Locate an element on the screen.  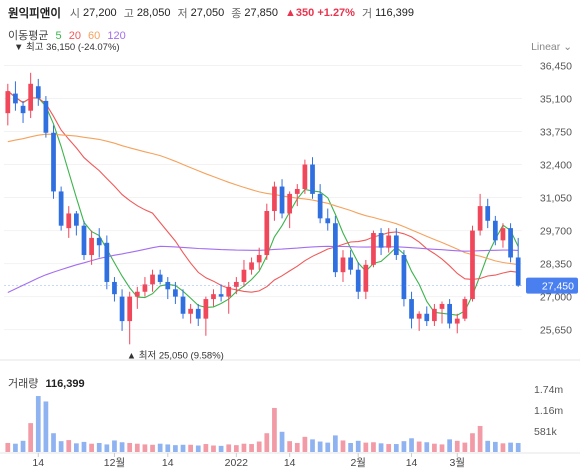
time-tick-label: 12월 is located at coordinates (114, 463).